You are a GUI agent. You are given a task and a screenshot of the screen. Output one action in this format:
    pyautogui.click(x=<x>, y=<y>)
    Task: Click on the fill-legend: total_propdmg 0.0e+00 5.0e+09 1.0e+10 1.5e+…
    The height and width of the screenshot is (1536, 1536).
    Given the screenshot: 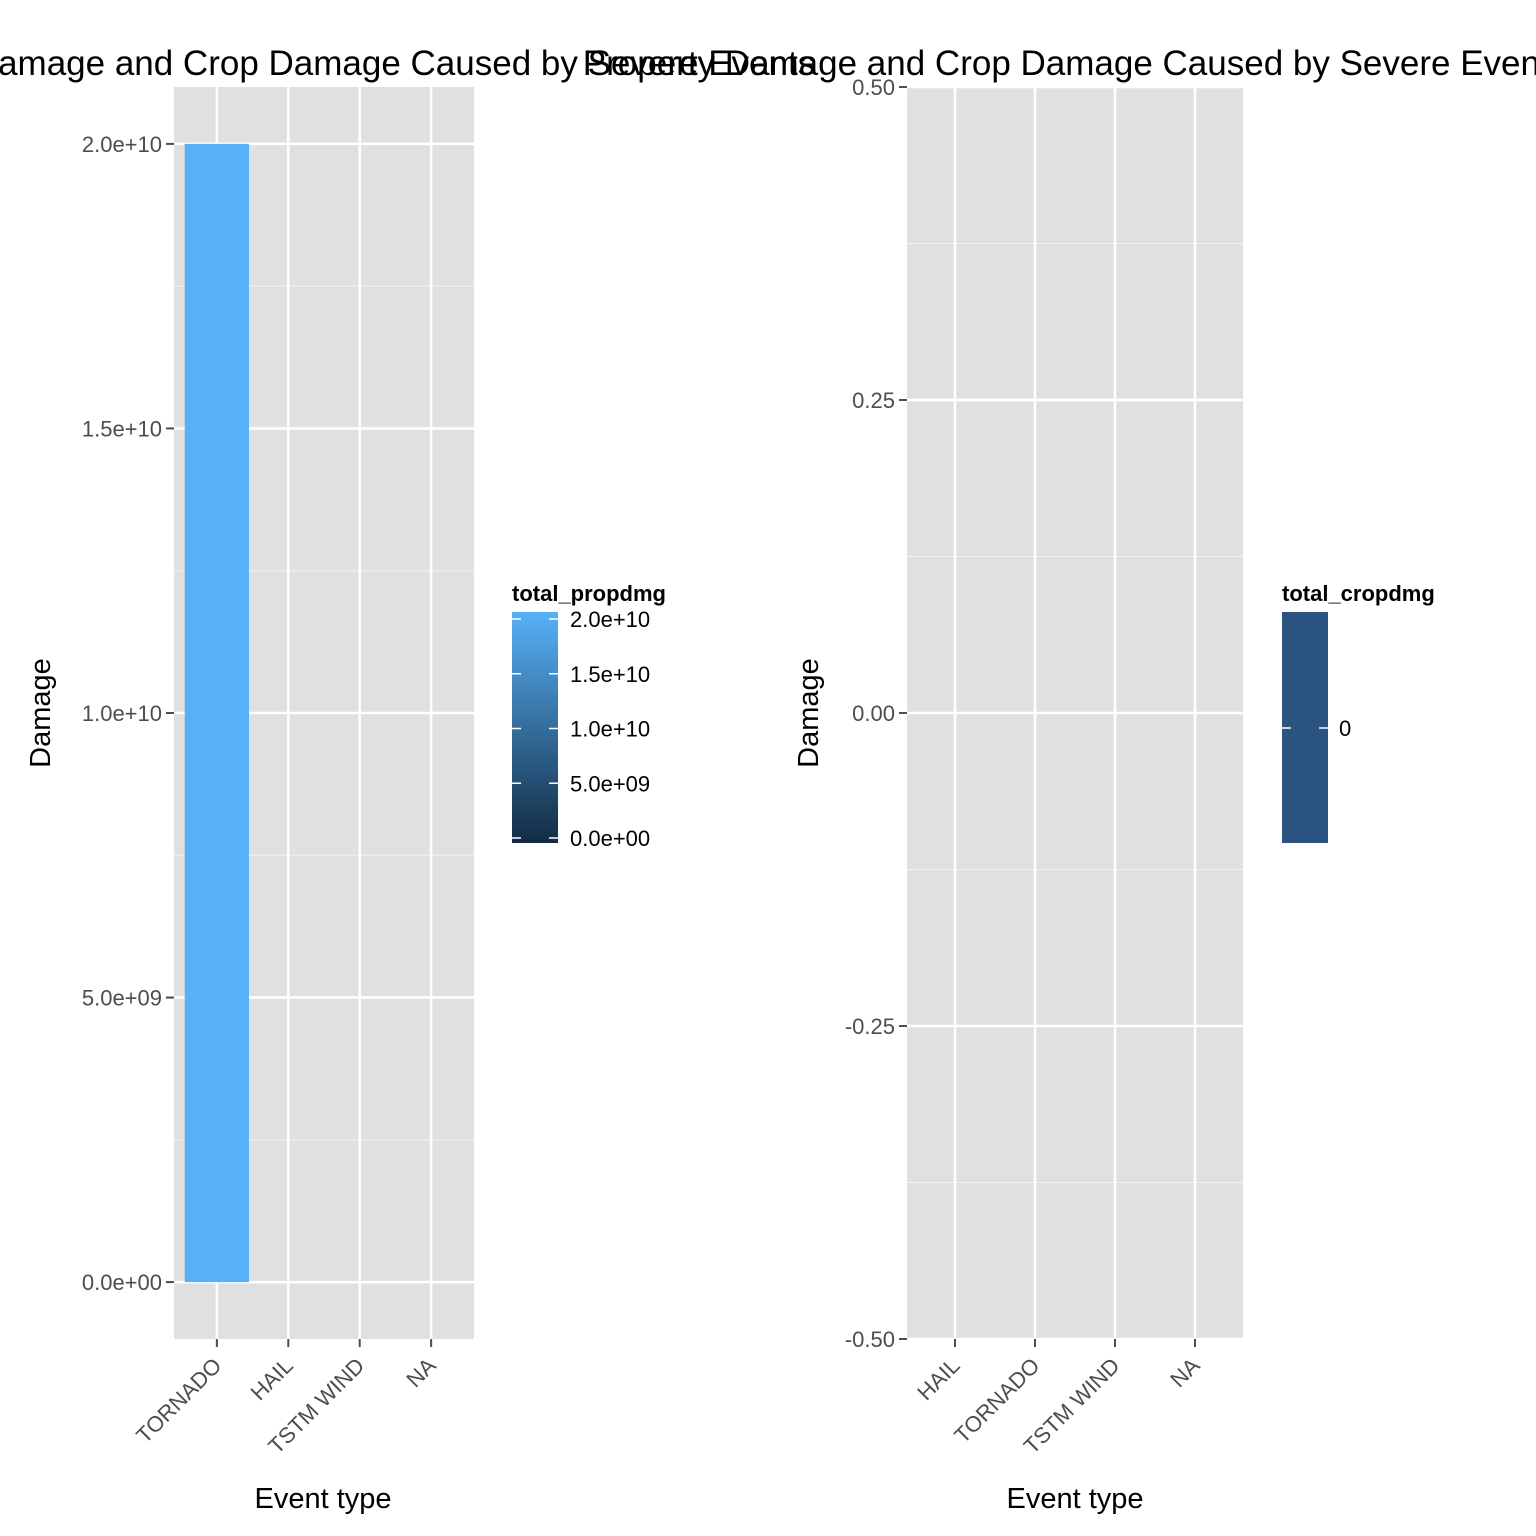 What is the action you would take?
    pyautogui.click(x=589, y=716)
    